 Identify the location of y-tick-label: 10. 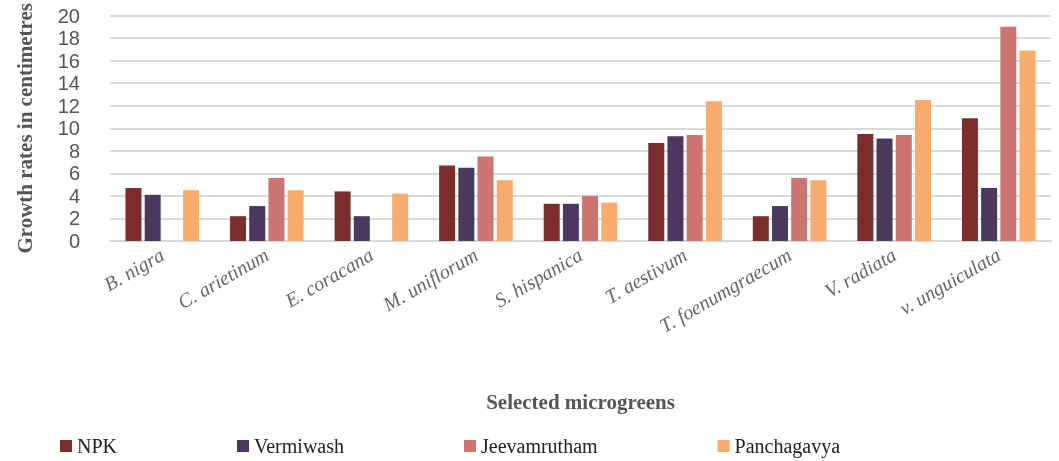
(68, 128).